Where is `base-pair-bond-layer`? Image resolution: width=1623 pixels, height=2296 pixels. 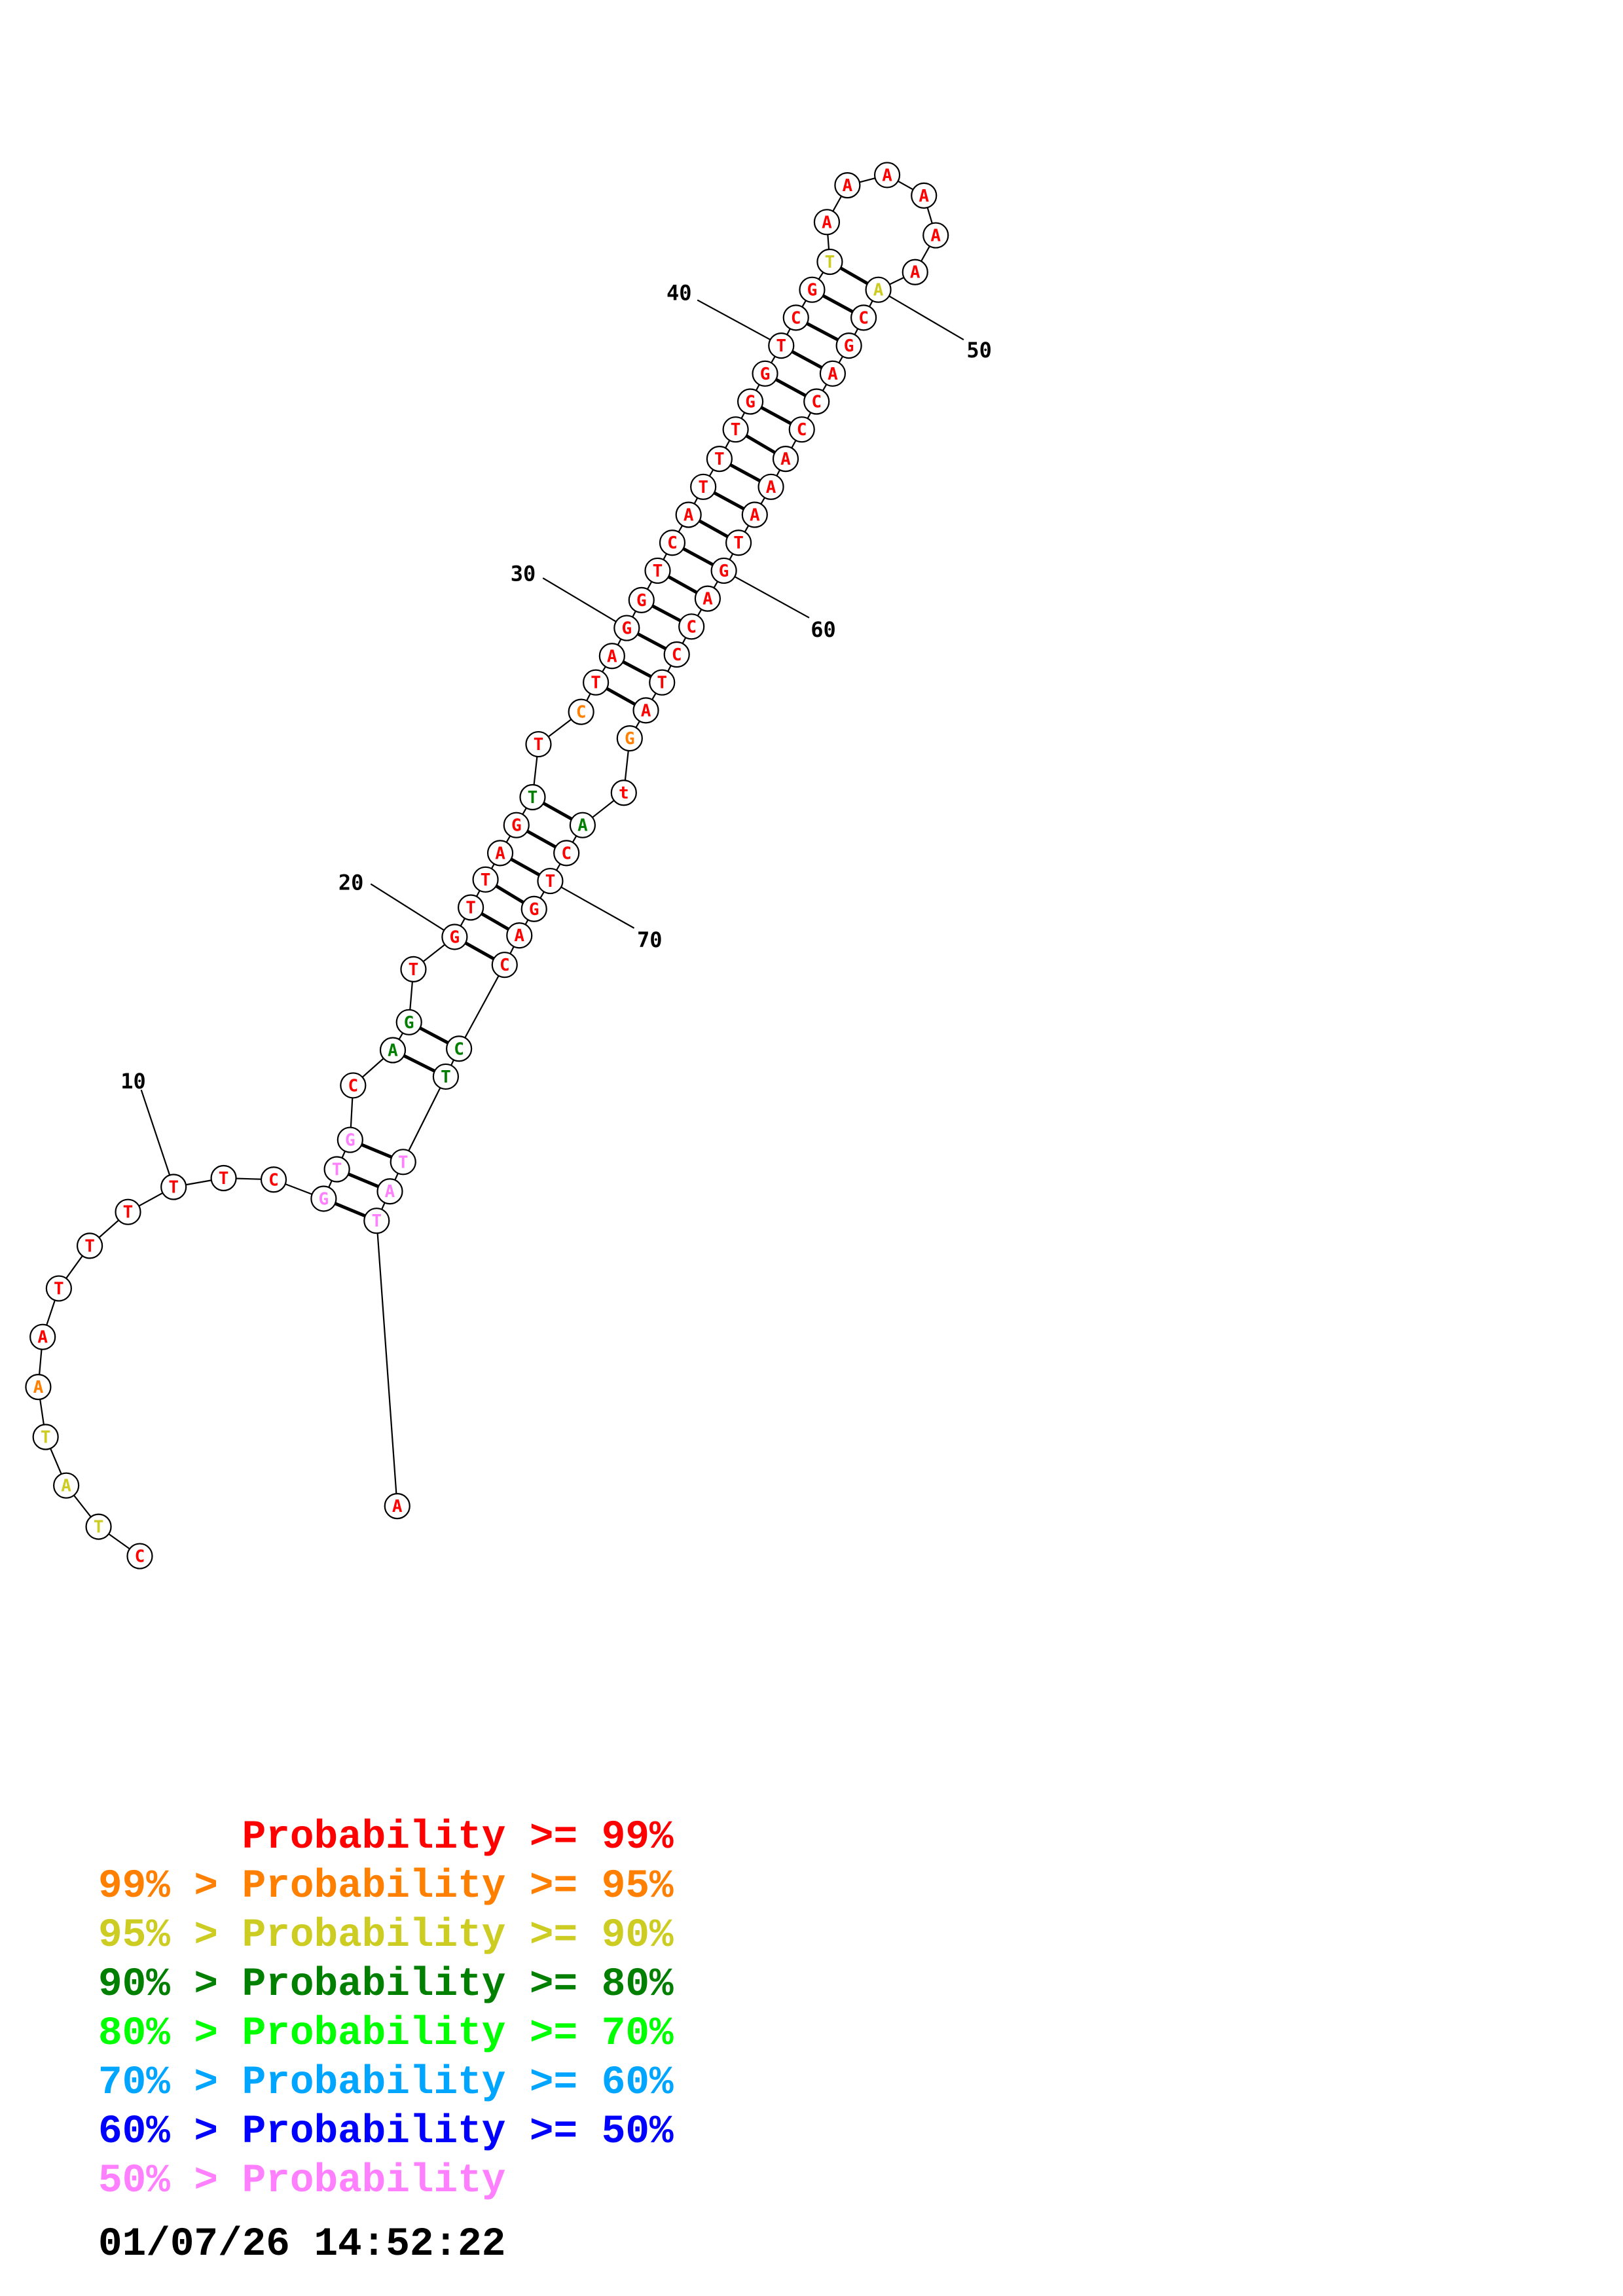
base-pair-bond-layer is located at coordinates (601, 742).